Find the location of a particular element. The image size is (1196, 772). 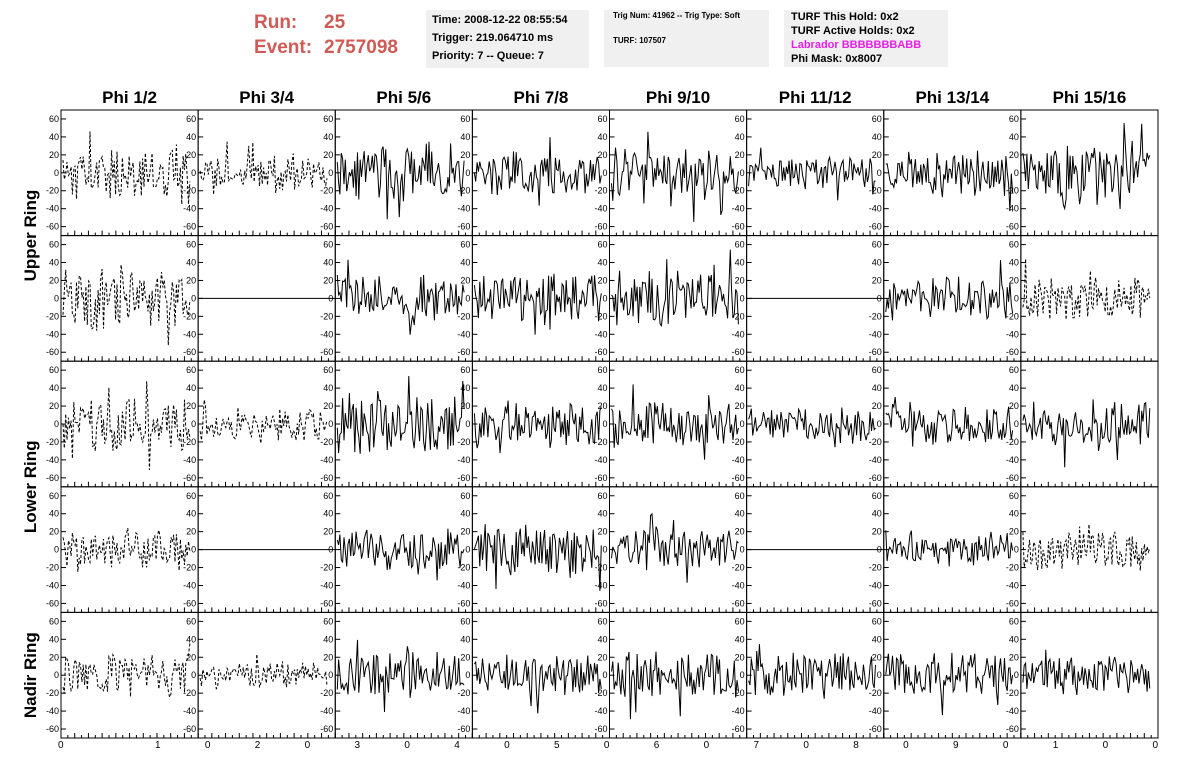

turf-text: TURF: 107507 is located at coordinates (639, 40).